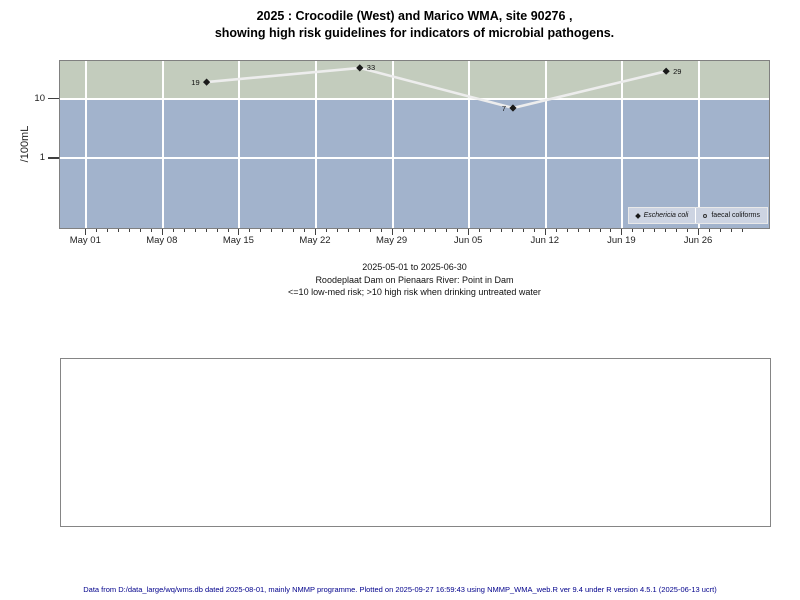  Describe the element at coordinates (637, 215) in the screenshot. I see `diamond-marker-icon` at that location.